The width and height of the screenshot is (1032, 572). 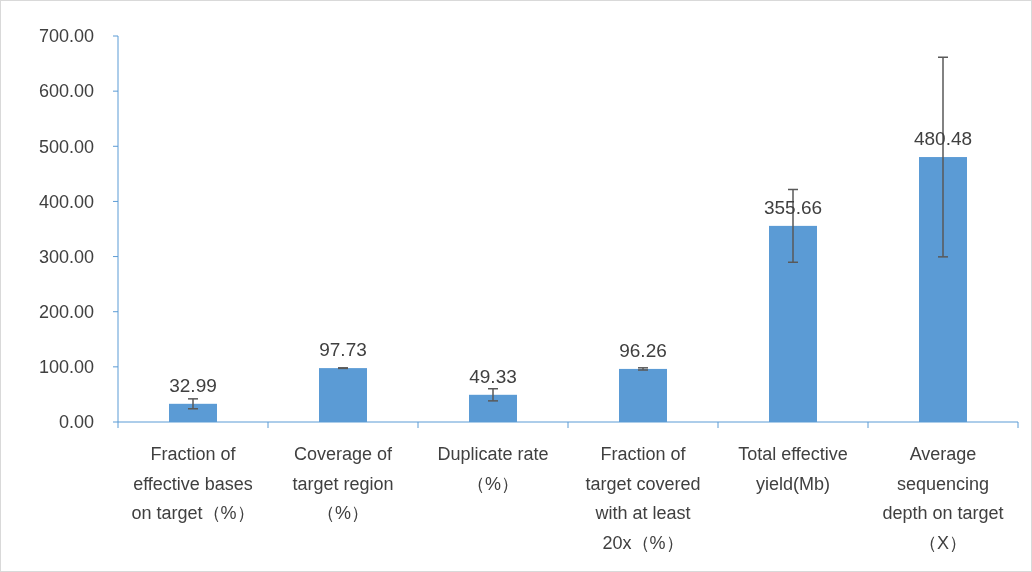 I want to click on y-tick-label: 600.00, so click(x=66, y=91).